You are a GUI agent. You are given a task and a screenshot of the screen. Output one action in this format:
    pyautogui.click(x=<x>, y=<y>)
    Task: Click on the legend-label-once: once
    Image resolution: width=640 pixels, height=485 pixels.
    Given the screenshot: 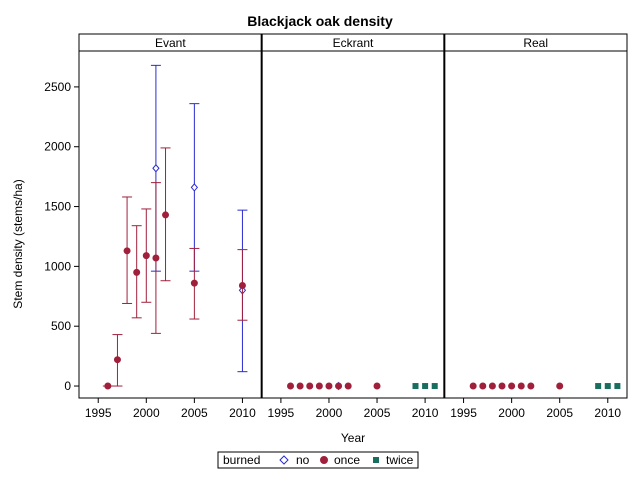 What is the action you would take?
    pyautogui.click(x=347, y=460)
    